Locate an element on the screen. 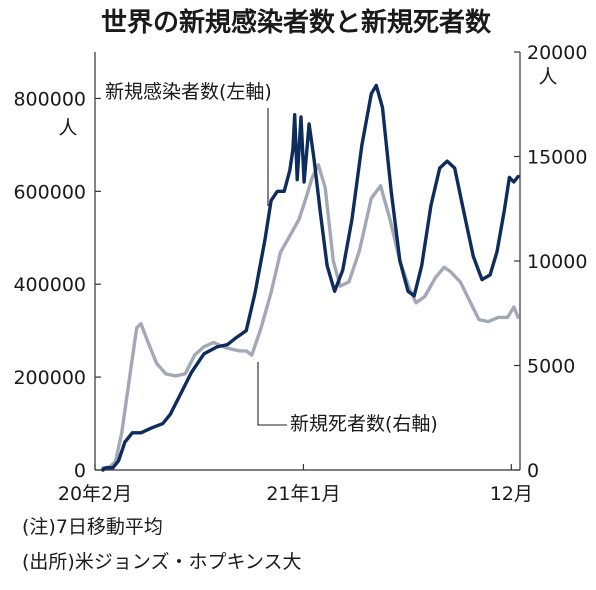 This screenshot has width=596, height=590. x-tick-label: 12月 is located at coordinates (511, 494).